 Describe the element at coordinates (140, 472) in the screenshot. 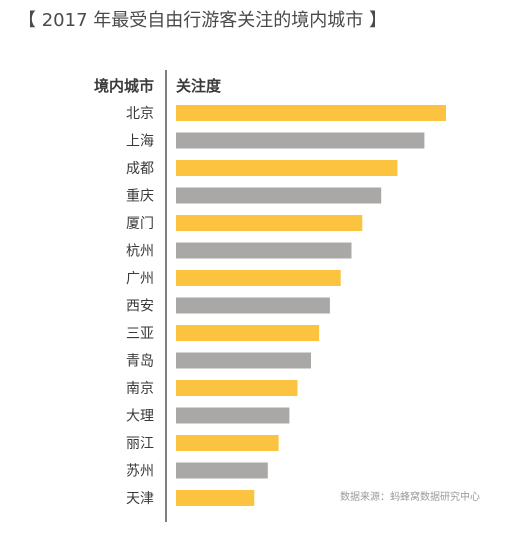

I see `category-label-13: 苏州` at that location.